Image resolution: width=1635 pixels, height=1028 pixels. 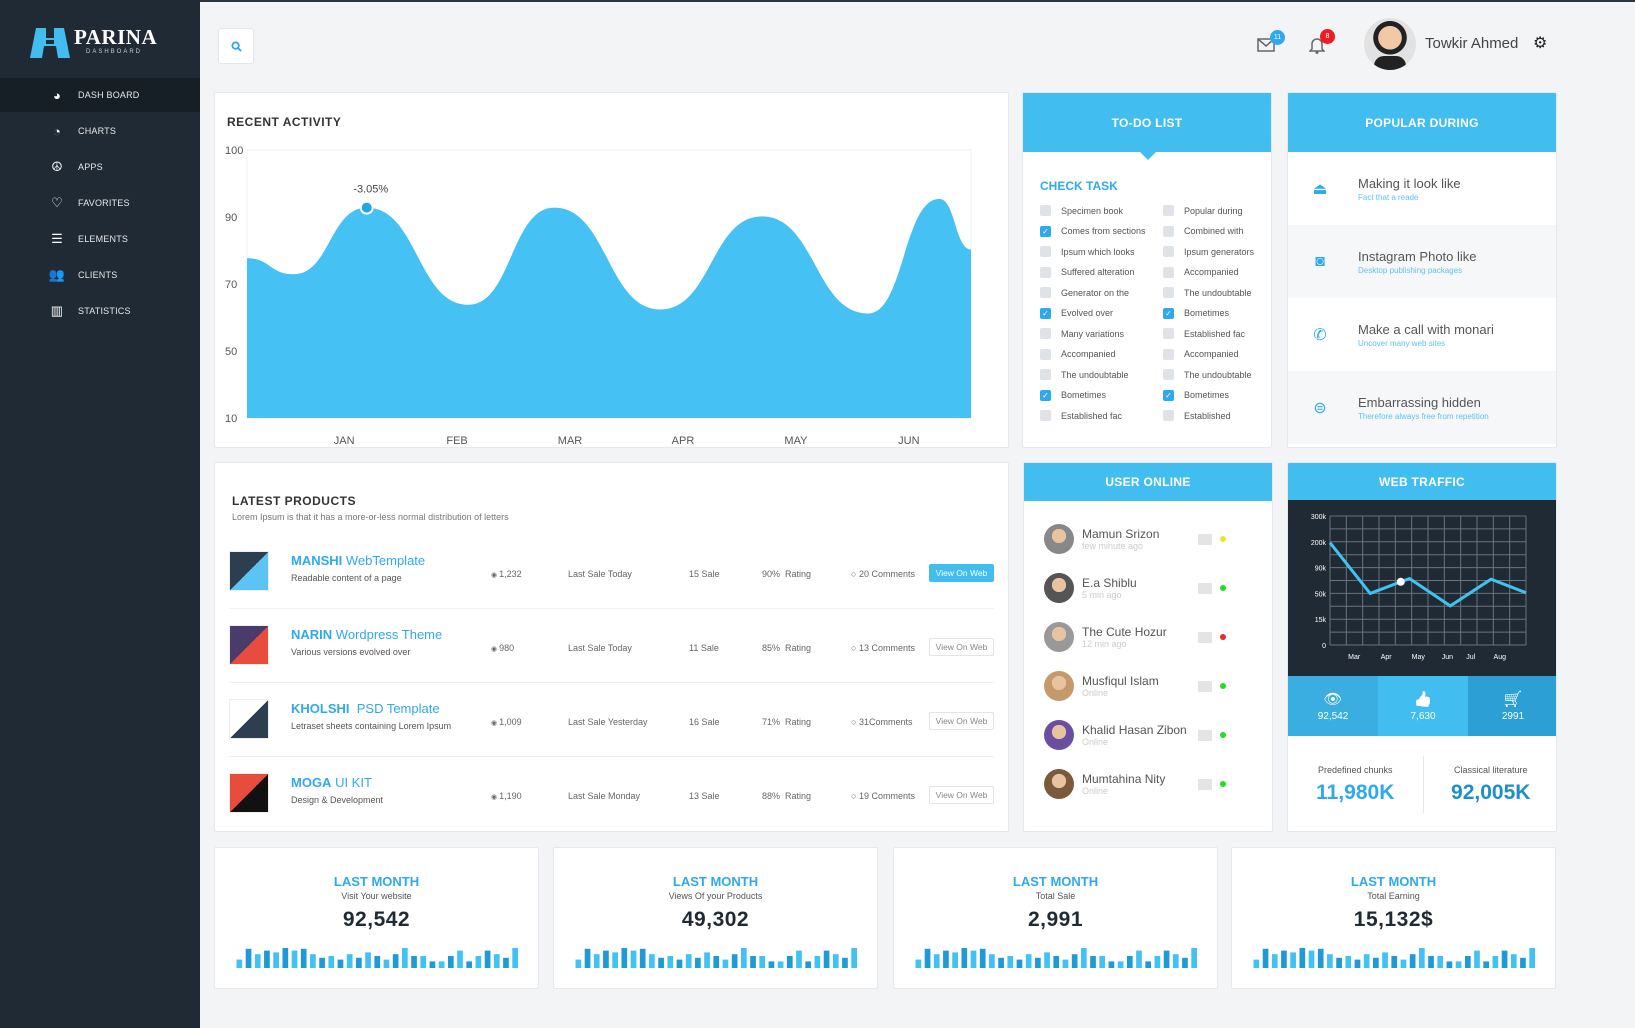 I want to click on stat-card: LAST MONTH Views Of your Products 49,302, so click(x=715, y=918).